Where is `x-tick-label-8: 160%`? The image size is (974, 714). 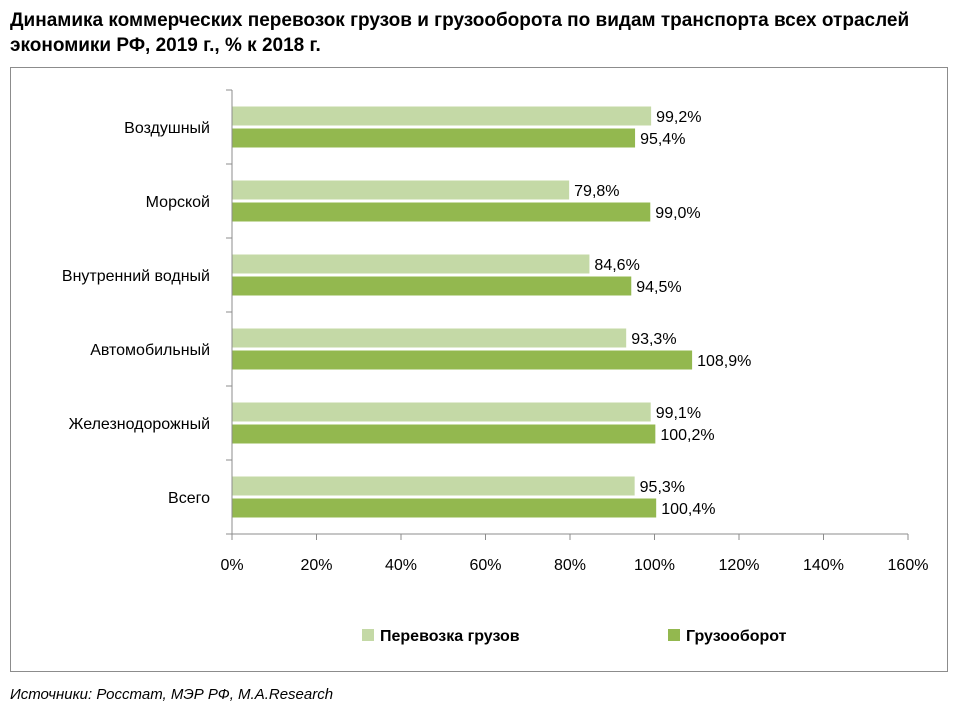
x-tick-label-8: 160% is located at coordinates (908, 565).